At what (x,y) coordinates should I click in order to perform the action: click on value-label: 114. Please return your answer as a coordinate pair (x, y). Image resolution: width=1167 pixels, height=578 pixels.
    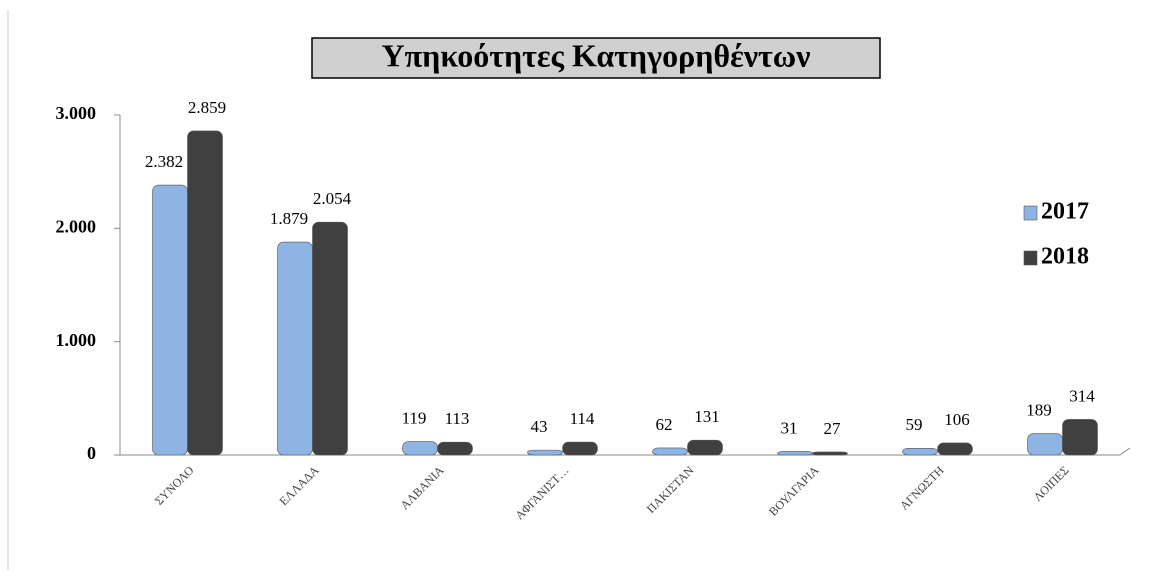
    Looking at the image, I should click on (582, 418).